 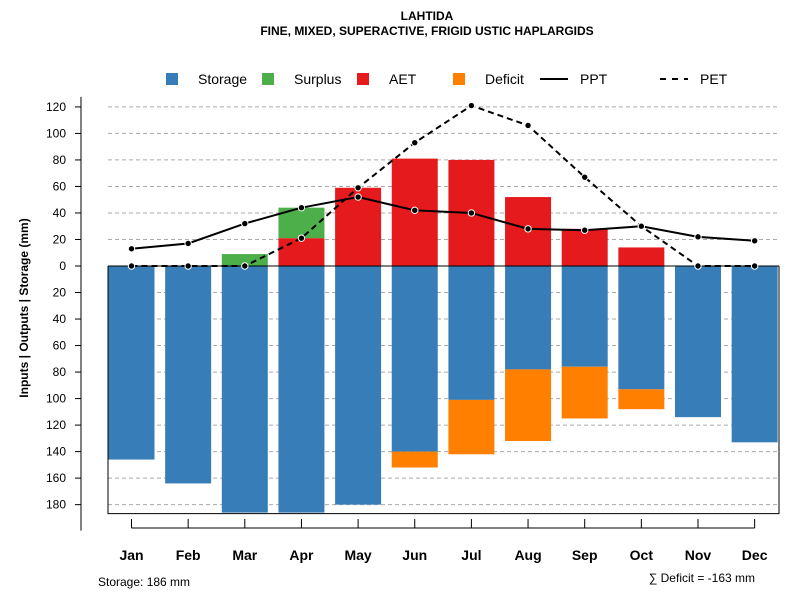 What do you see at coordinates (363, 79) in the screenshot?
I see `legend-swatch-aet` at bounding box center [363, 79].